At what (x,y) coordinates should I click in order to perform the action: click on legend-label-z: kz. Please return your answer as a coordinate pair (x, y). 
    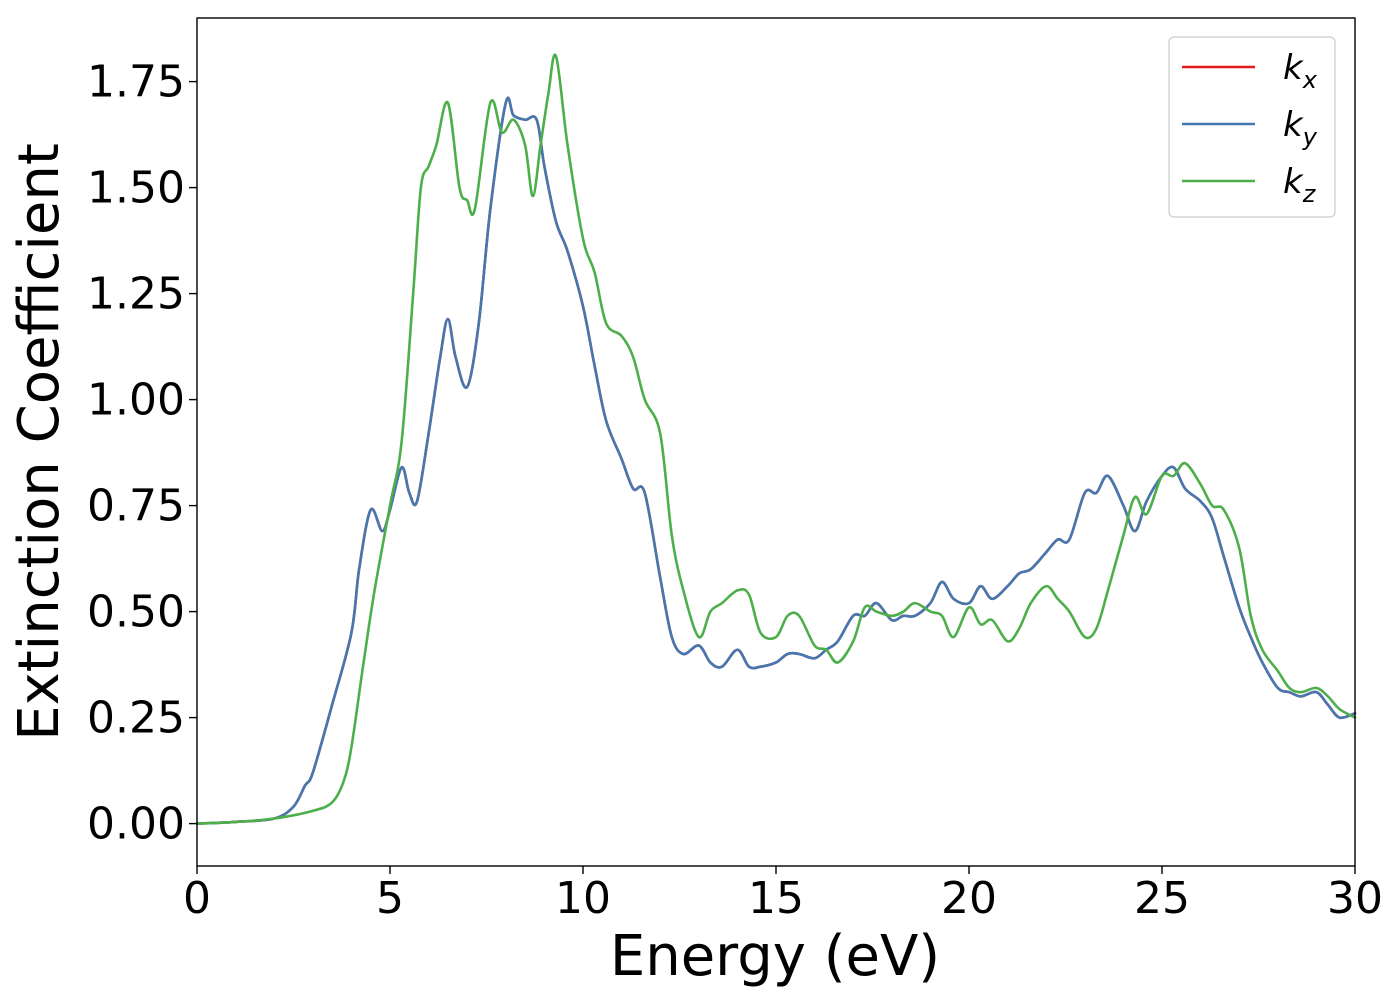
    Looking at the image, I should click on (1300, 185).